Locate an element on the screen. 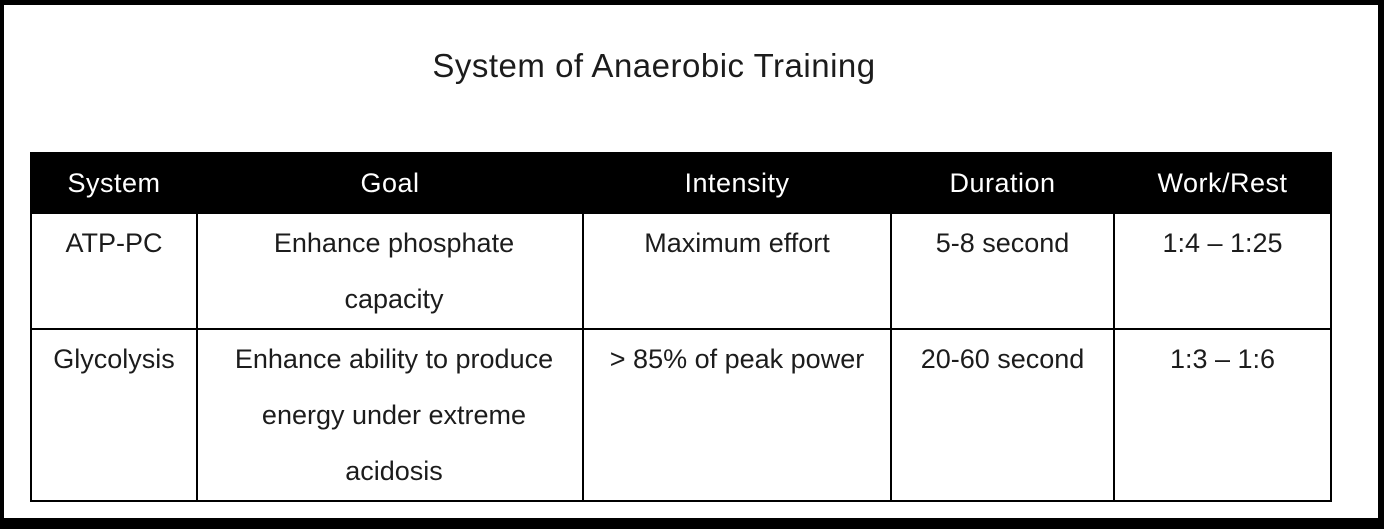 The height and width of the screenshot is (529, 1384). column-header-intensity: Intensity is located at coordinates (737, 183).